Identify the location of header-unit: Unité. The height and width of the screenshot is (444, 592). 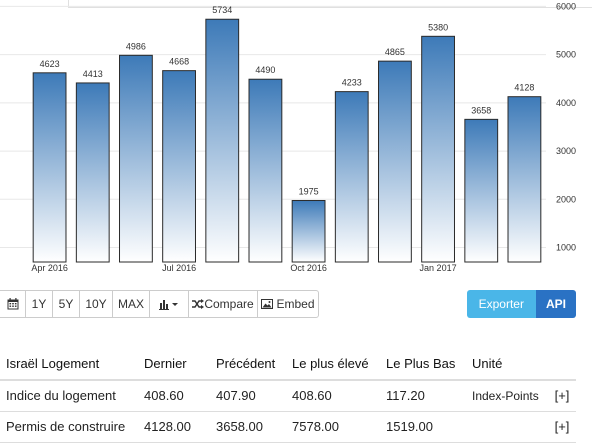
(507, 364).